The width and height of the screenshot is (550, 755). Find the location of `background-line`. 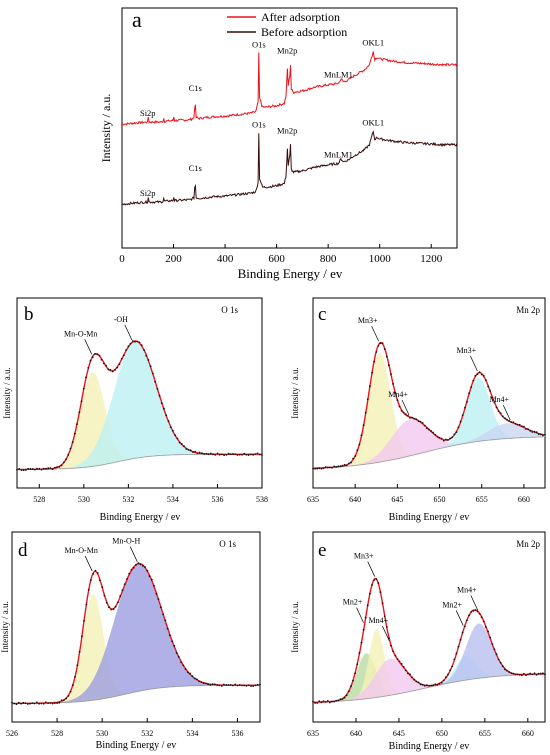

background-line is located at coordinates (429, 452).